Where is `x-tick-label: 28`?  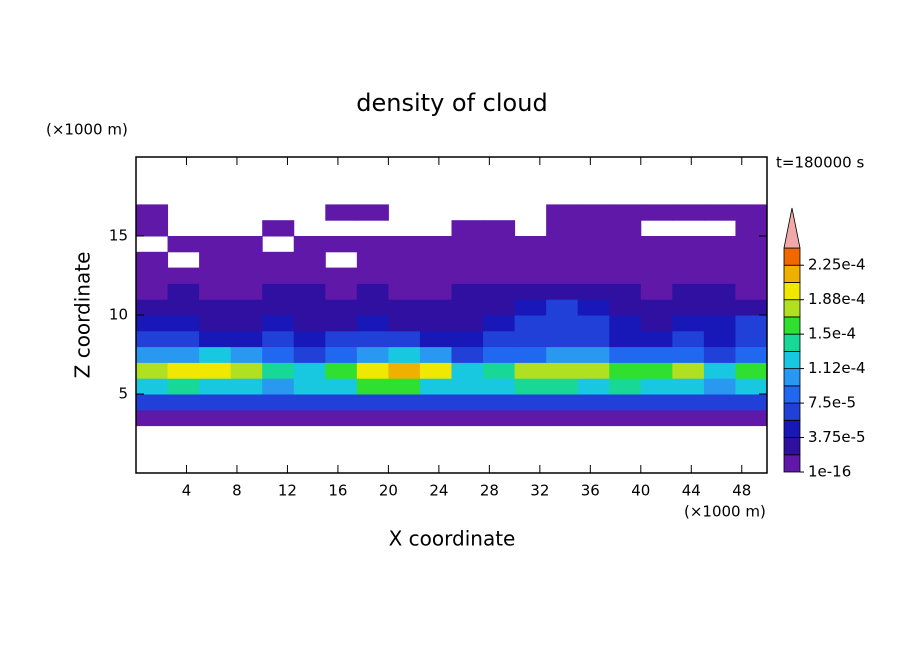
x-tick-label: 28 is located at coordinates (489, 491).